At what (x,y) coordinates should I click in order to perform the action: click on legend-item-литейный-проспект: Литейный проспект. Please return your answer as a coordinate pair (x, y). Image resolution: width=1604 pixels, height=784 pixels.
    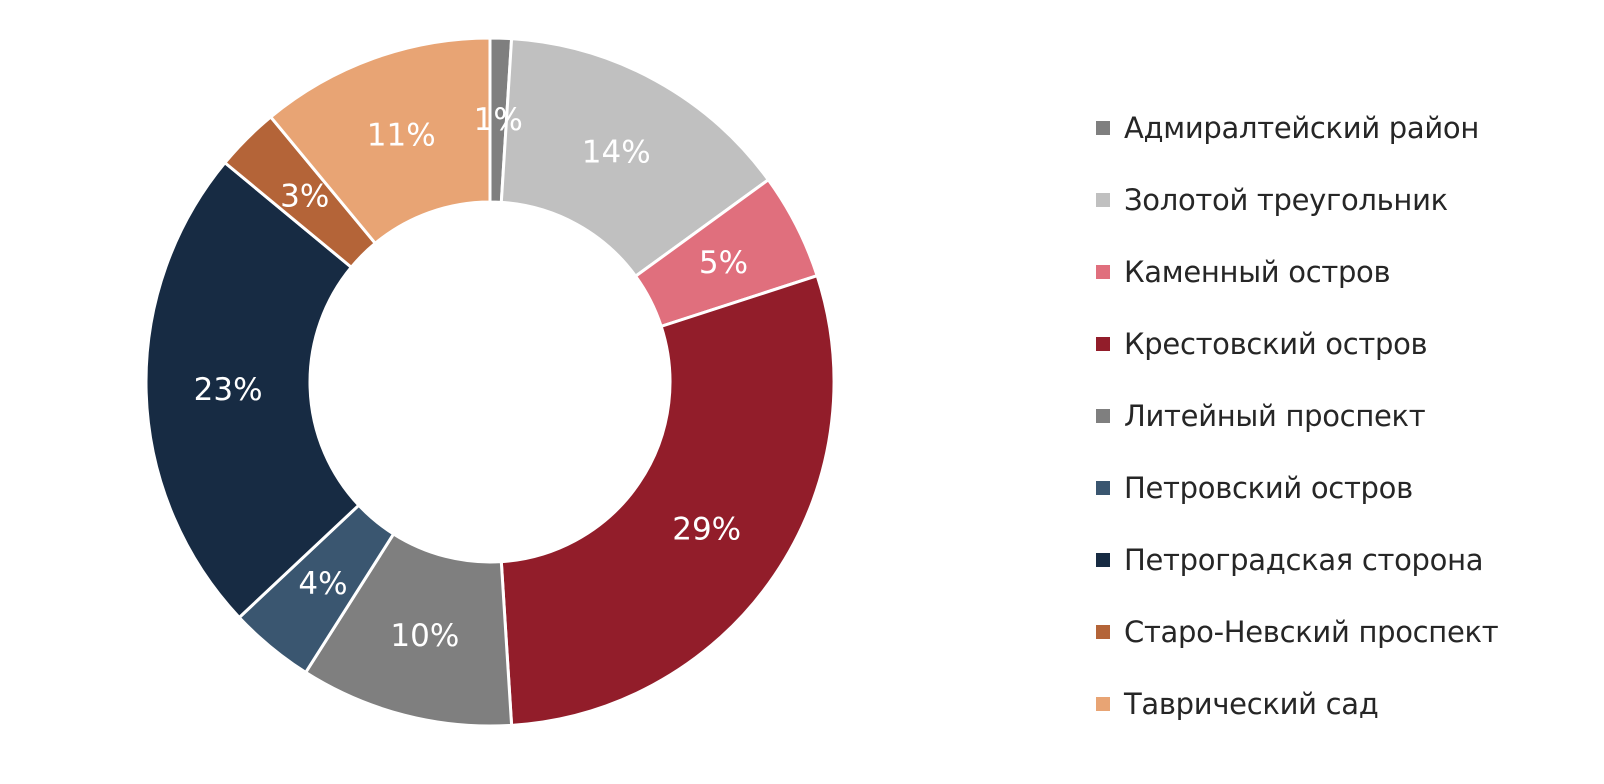
    Looking at the image, I should click on (1346, 416).